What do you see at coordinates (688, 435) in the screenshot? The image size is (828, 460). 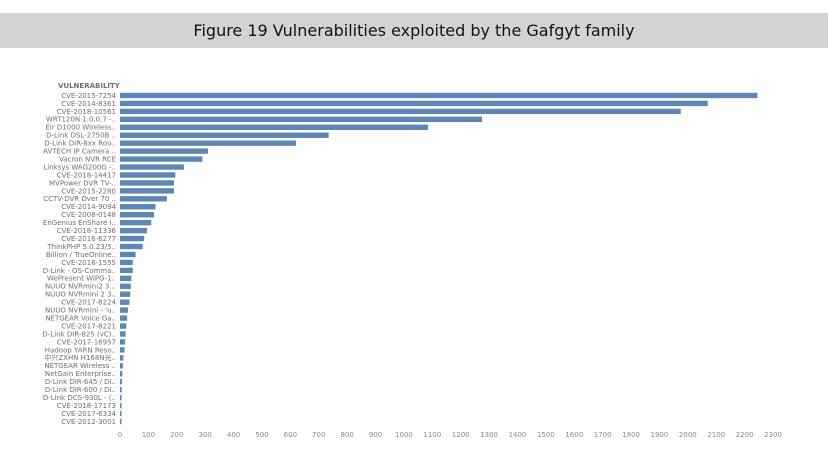 I see `x-tick-label-20: 2000` at bounding box center [688, 435].